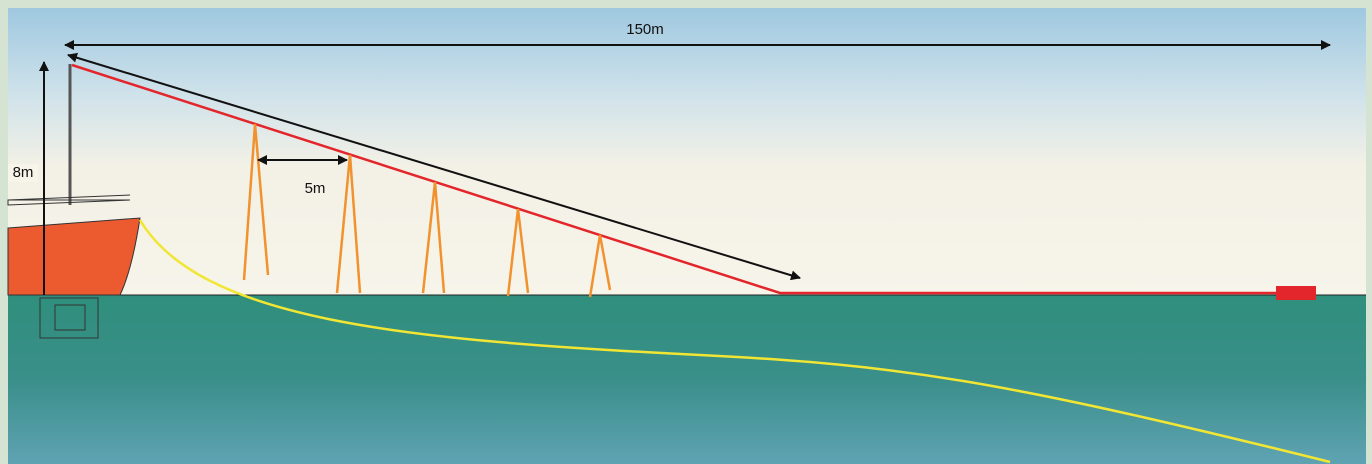  I want to click on buoy, so click(1296, 293).